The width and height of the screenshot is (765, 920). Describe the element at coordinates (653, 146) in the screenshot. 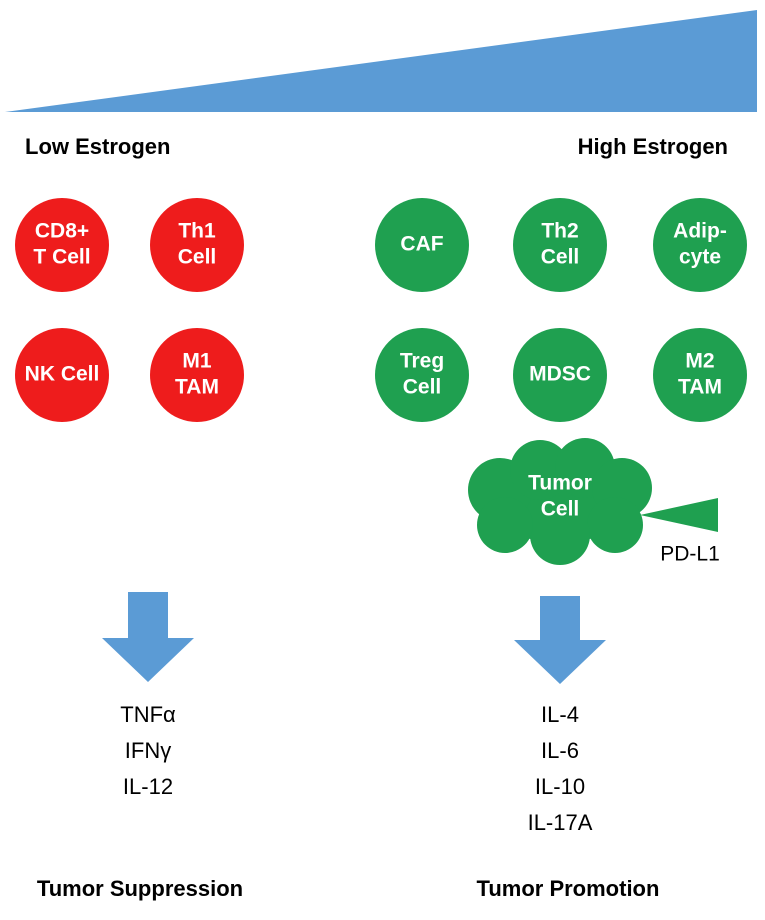

I see `high-estrogen-label: High Estrogen` at that location.